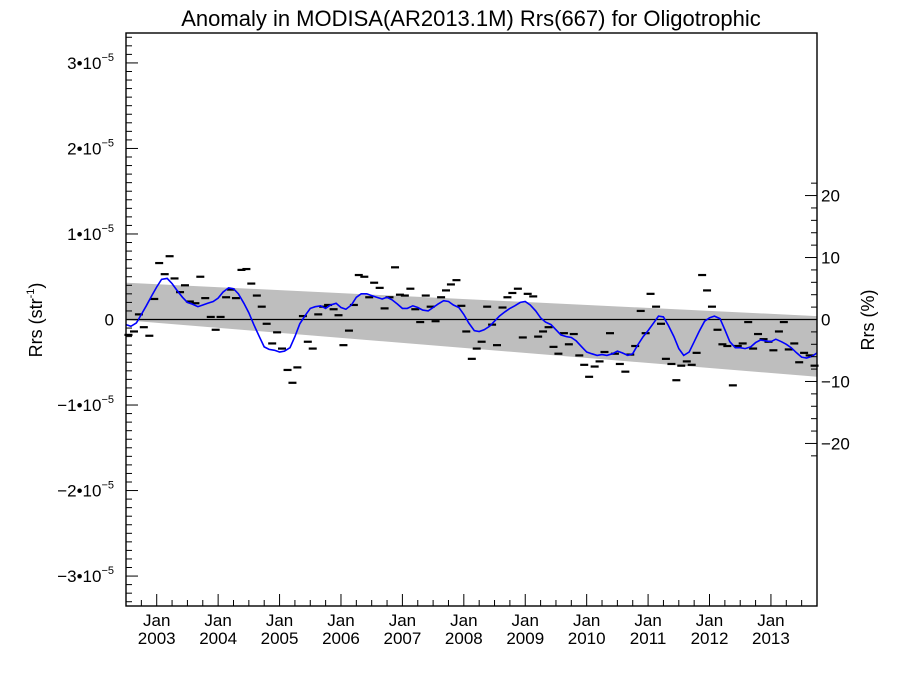  I want to click on y-tick-label: 1•10−5, so click(90, 233).